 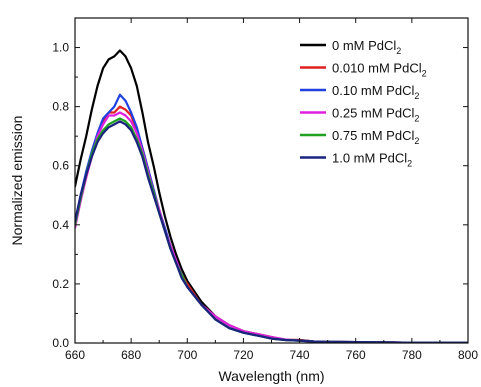 I want to click on legend-entry-4: 0.75 mM PdCl2, so click(x=359, y=137).